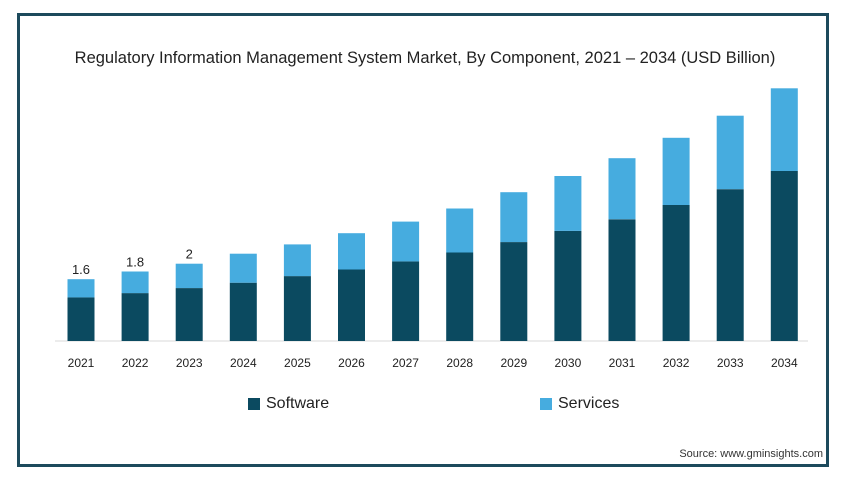 The width and height of the screenshot is (850, 487). I want to click on bar-software-2032, so click(676, 273).